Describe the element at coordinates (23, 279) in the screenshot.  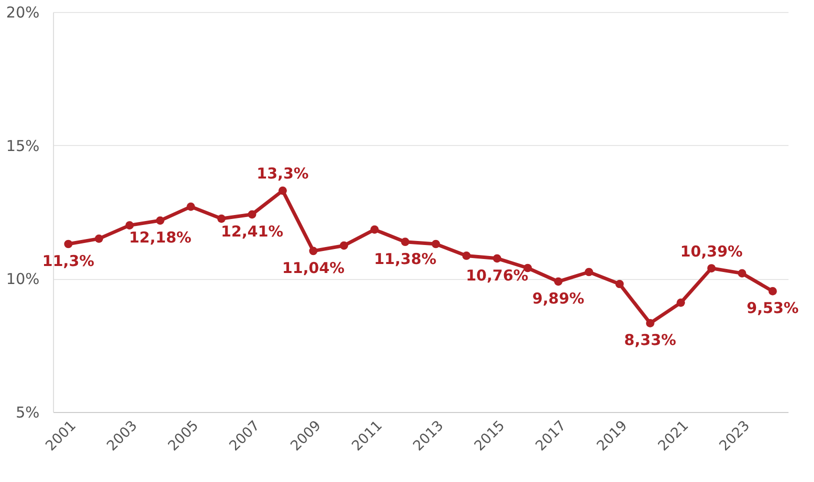
I see `y-tick-label: 10%` at that location.